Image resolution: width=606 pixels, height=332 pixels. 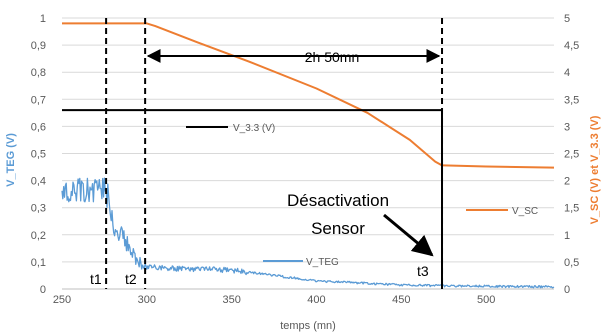 What do you see at coordinates (38, 209) in the screenshot?
I see `y-left-tick-label: 0,3` at bounding box center [38, 209].